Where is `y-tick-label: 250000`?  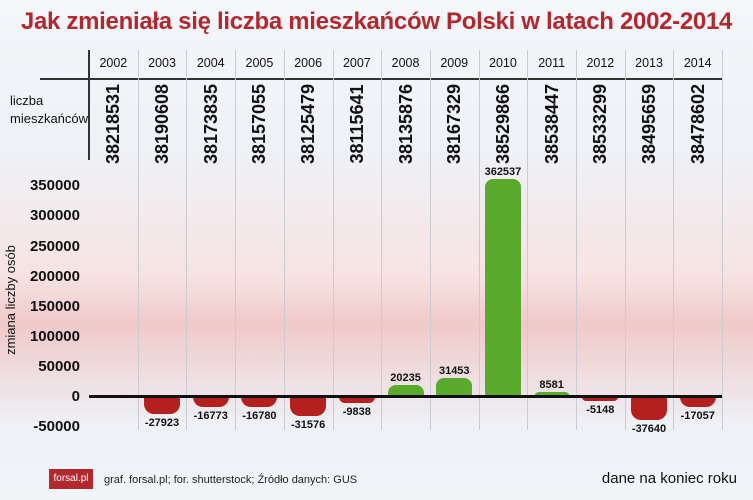 y-tick-label: 250000 is located at coordinates (54, 246).